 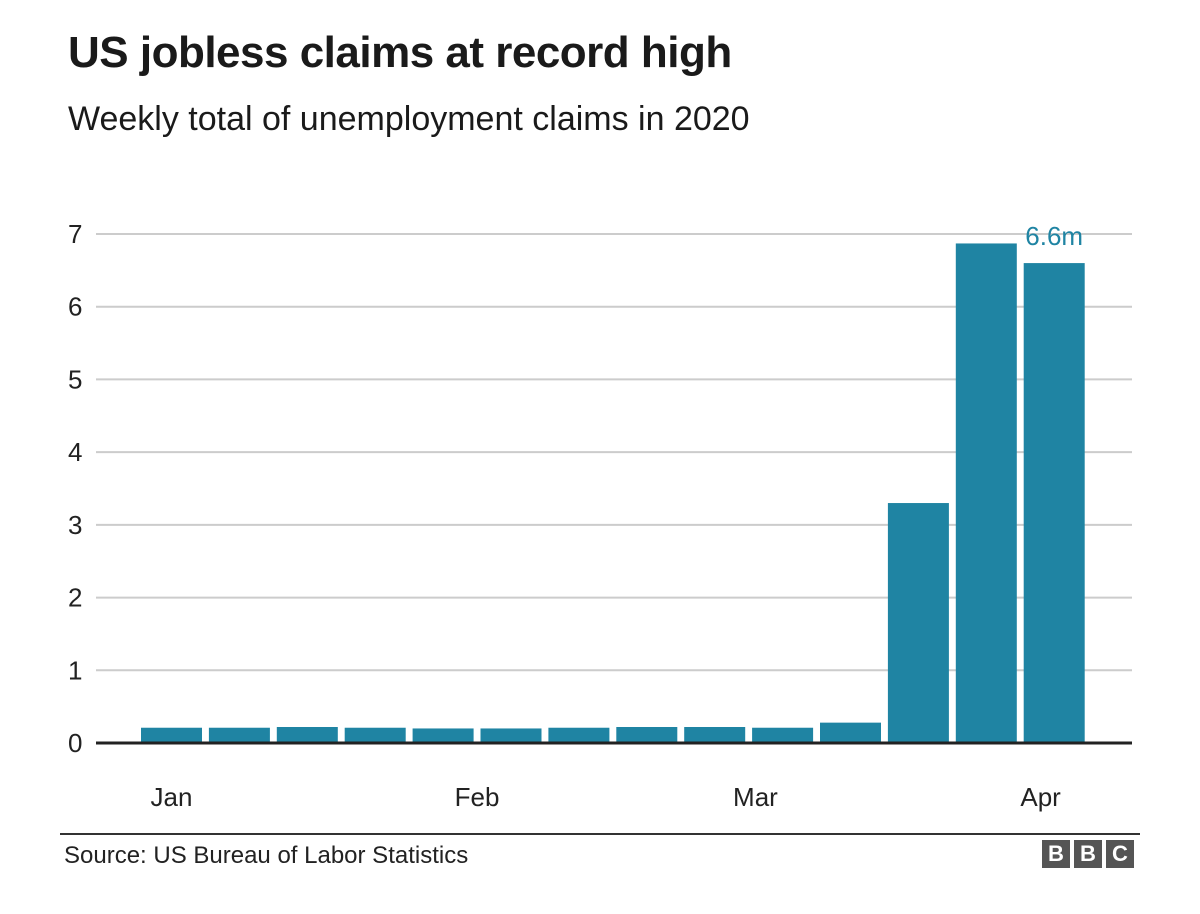 What do you see at coordinates (75, 525) in the screenshot?
I see `y-tick-label: 3` at bounding box center [75, 525].